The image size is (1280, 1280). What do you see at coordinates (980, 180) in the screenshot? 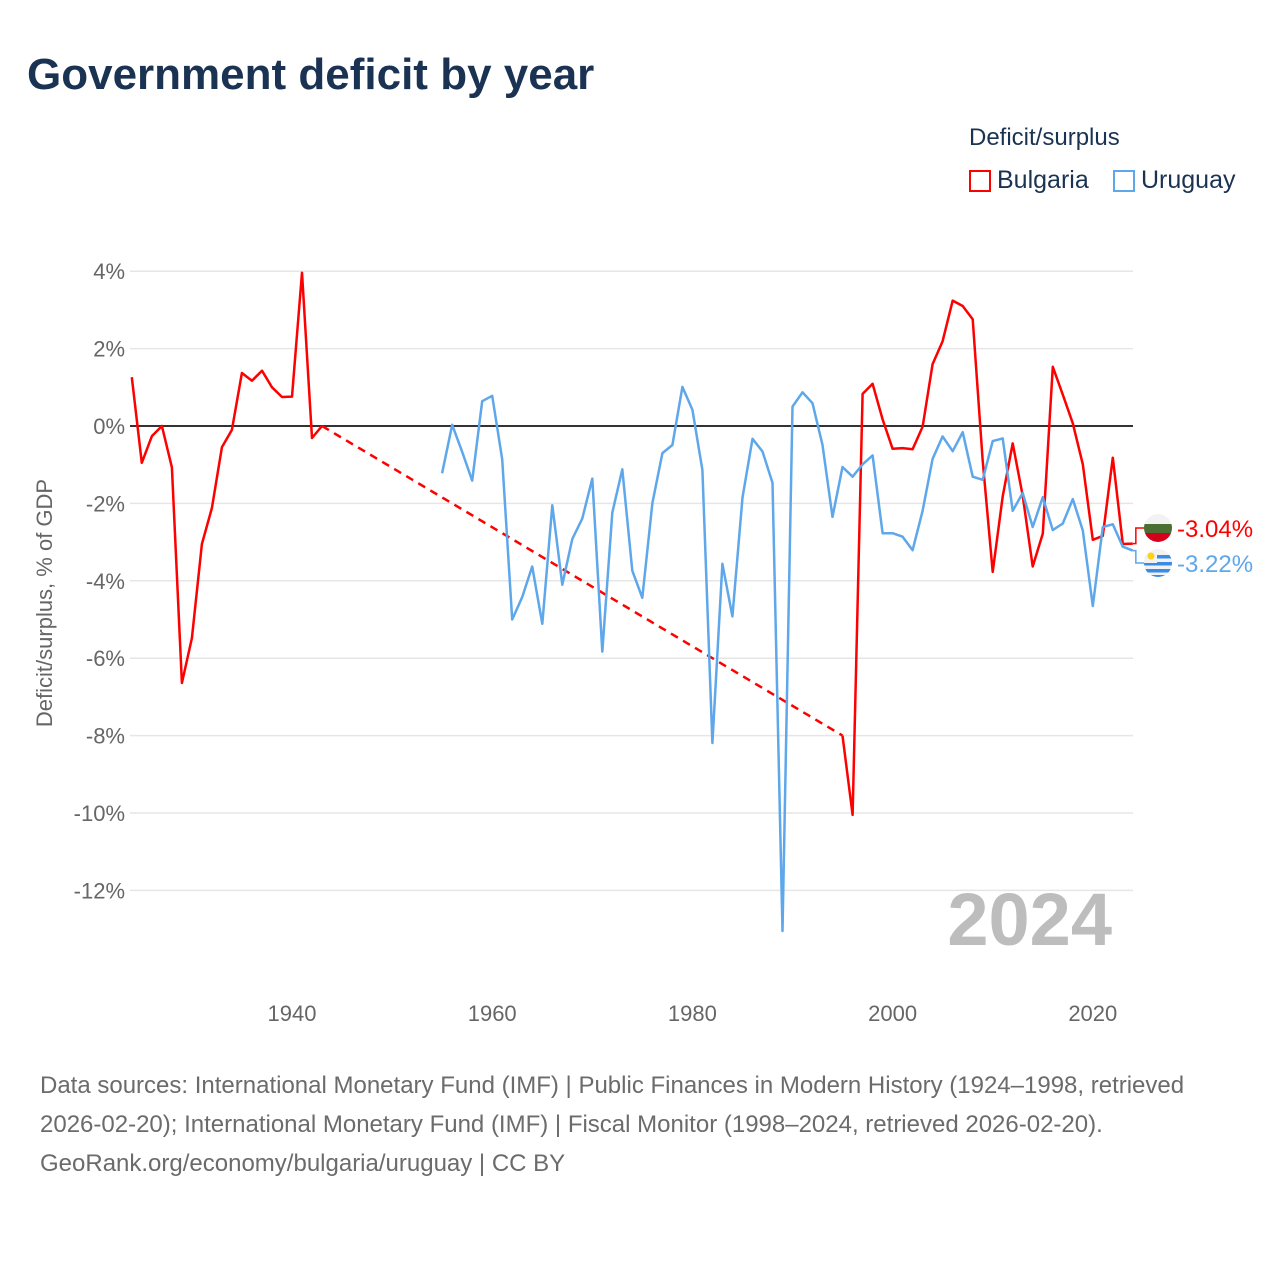
I see `legend-swatch-bulgaria` at bounding box center [980, 180].